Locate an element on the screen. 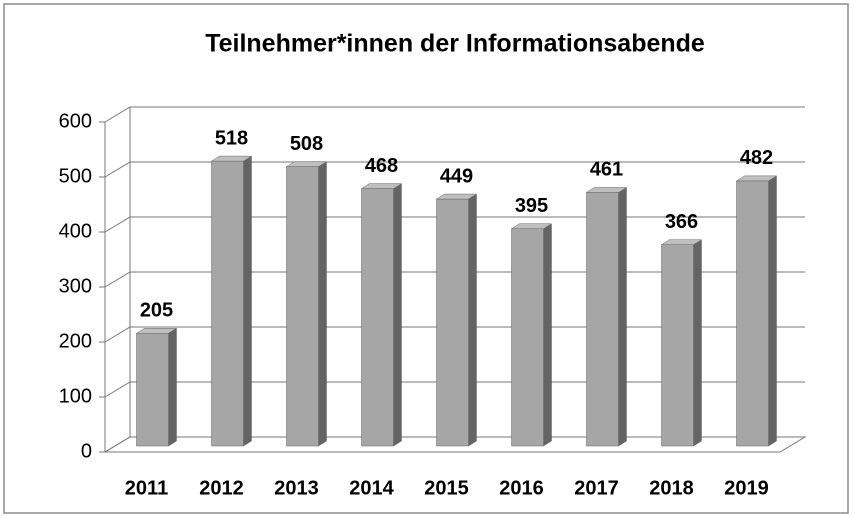 This screenshot has width=855, height=518. x-tick-label: 2011 is located at coordinates (146, 488).